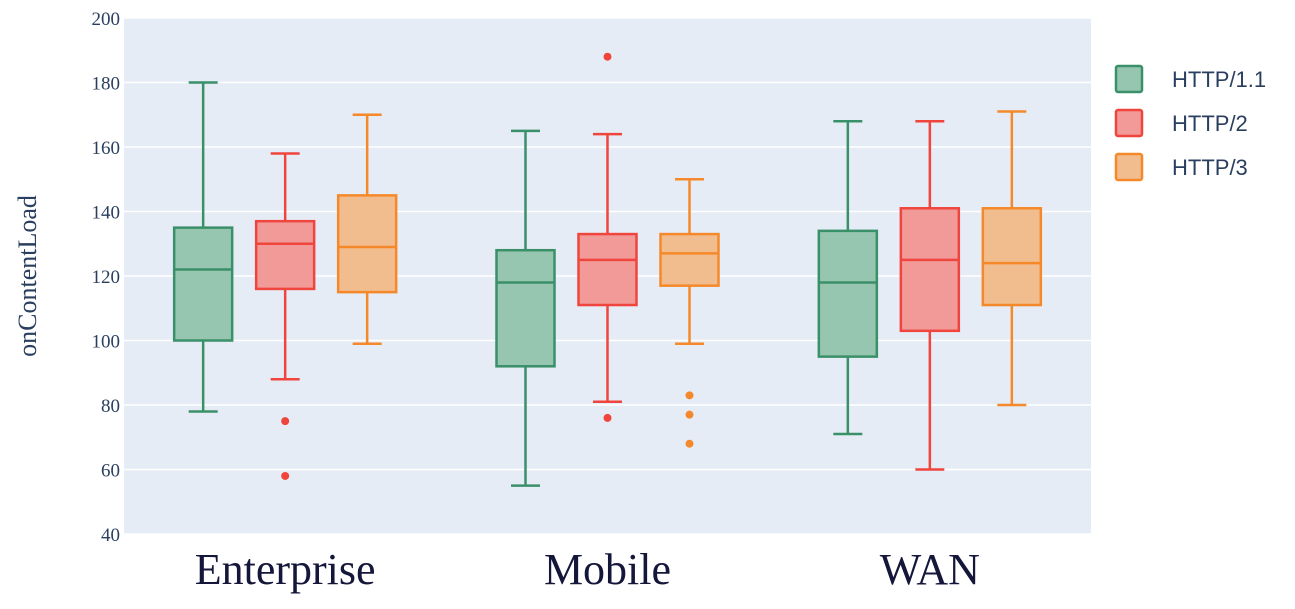 The width and height of the screenshot is (1295, 609). I want to click on y-tick-label: 80, so click(110, 406).